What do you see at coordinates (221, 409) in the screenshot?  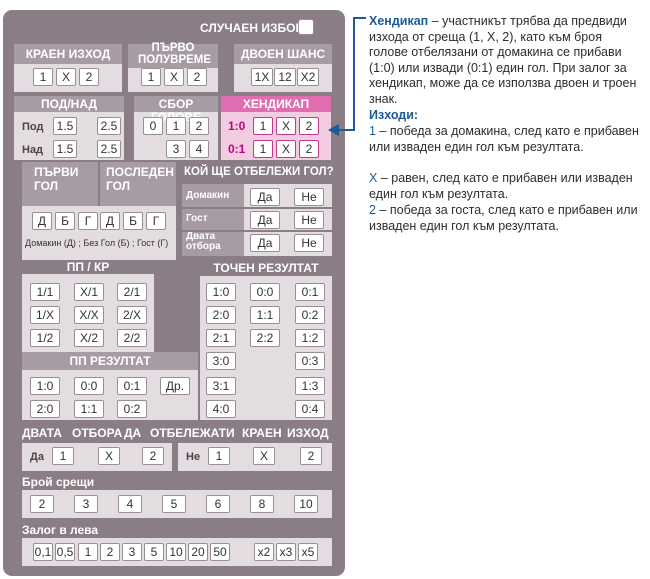 I see `correct-score-option: 4:0` at bounding box center [221, 409].